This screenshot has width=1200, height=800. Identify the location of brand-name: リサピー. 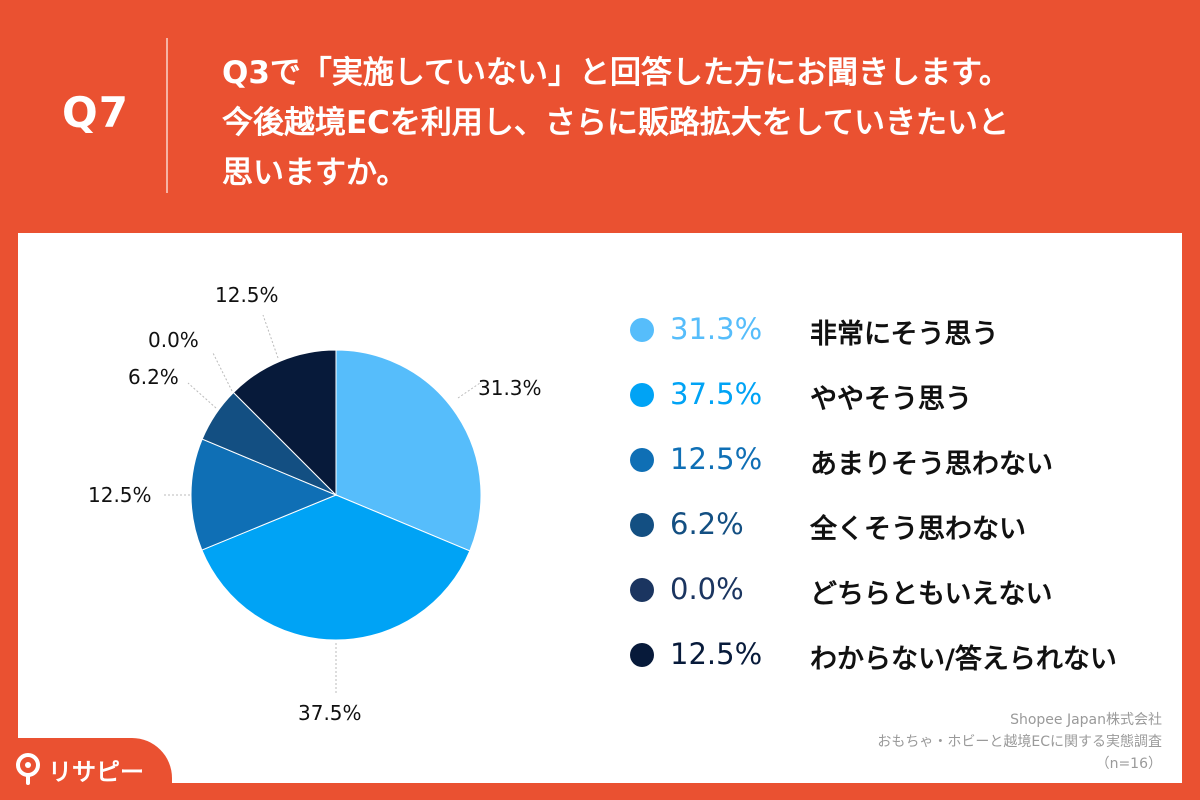
(96, 772).